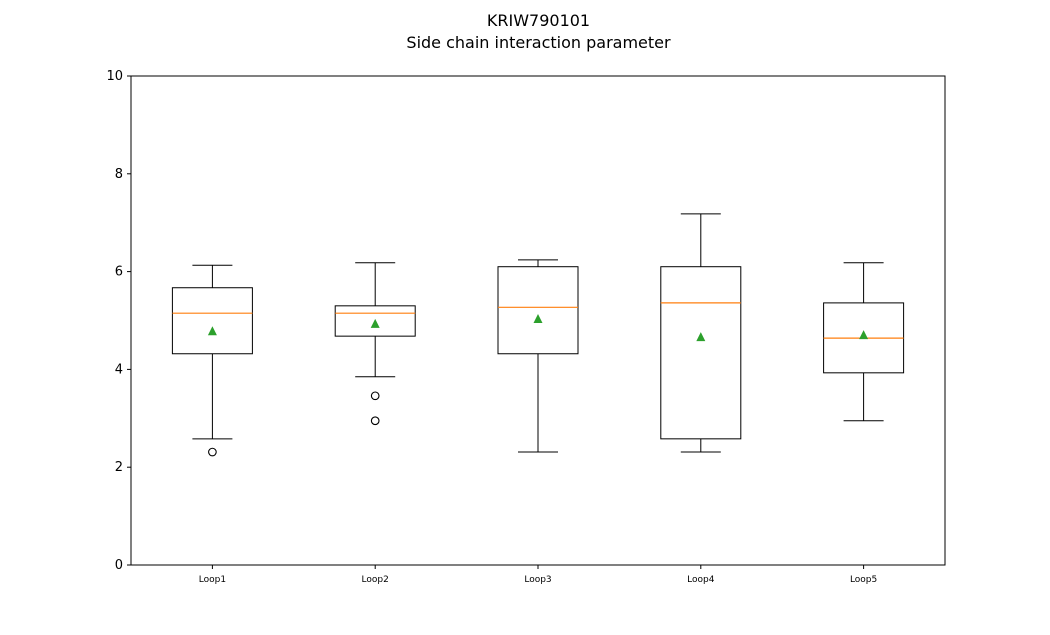 This screenshot has height=635, width=1050. What do you see at coordinates (537, 580) in the screenshot?
I see `x-tick-label: Loop3` at bounding box center [537, 580].